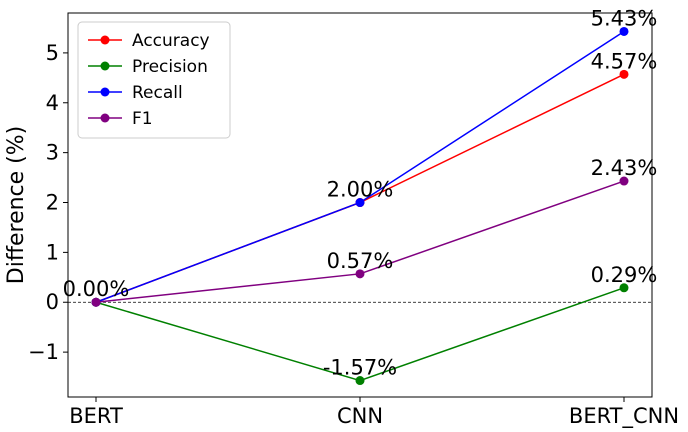 The image size is (688, 432). Describe the element at coordinates (52, 203) in the screenshot. I see `y-tick-label: 2` at that location.